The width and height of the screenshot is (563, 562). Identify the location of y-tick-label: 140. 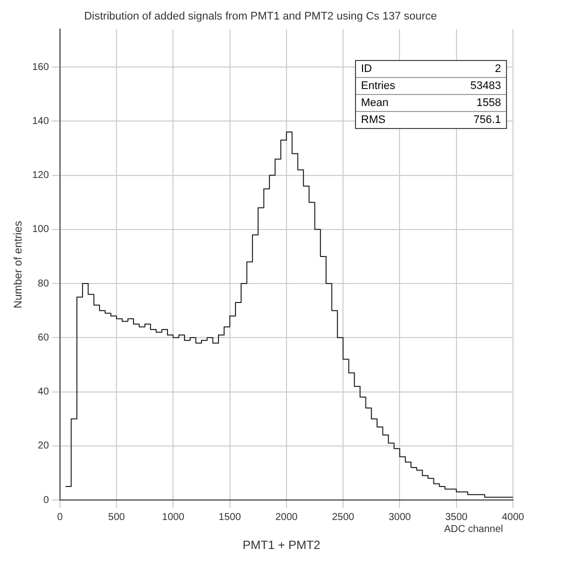
(41, 121).